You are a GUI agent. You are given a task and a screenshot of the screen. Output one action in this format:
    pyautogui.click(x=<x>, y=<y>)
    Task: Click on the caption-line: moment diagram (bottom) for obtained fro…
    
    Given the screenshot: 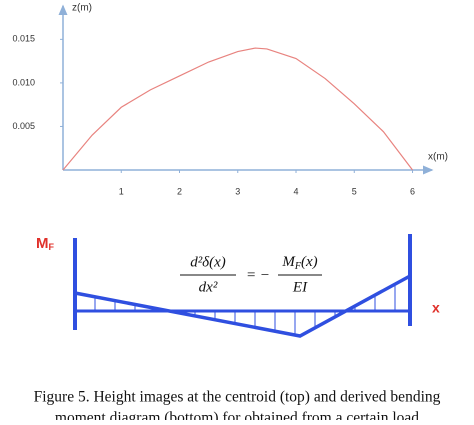 What is the action you would take?
    pyautogui.click(x=237, y=415)
    